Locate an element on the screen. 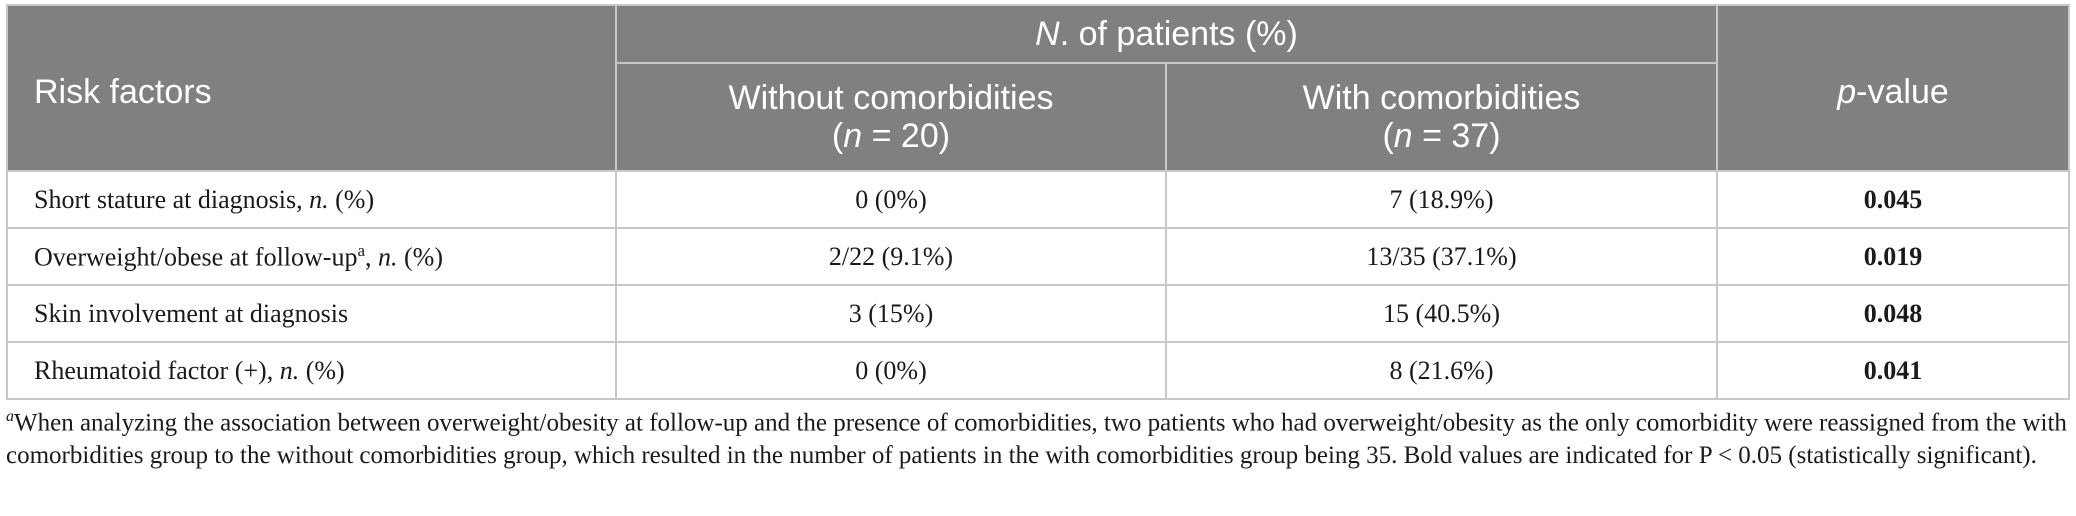  cell-without: 3 (15%) is located at coordinates (891, 313).